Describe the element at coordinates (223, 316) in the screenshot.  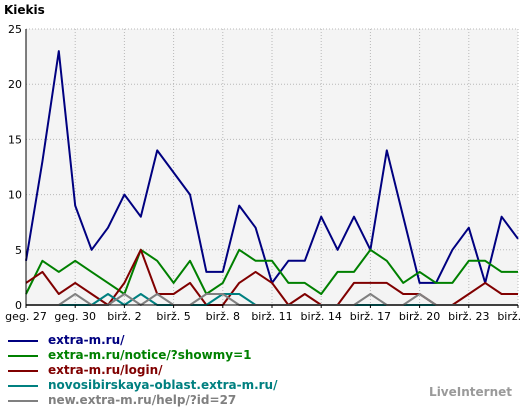
I see `x-tick-label: birž. 8` at that location.